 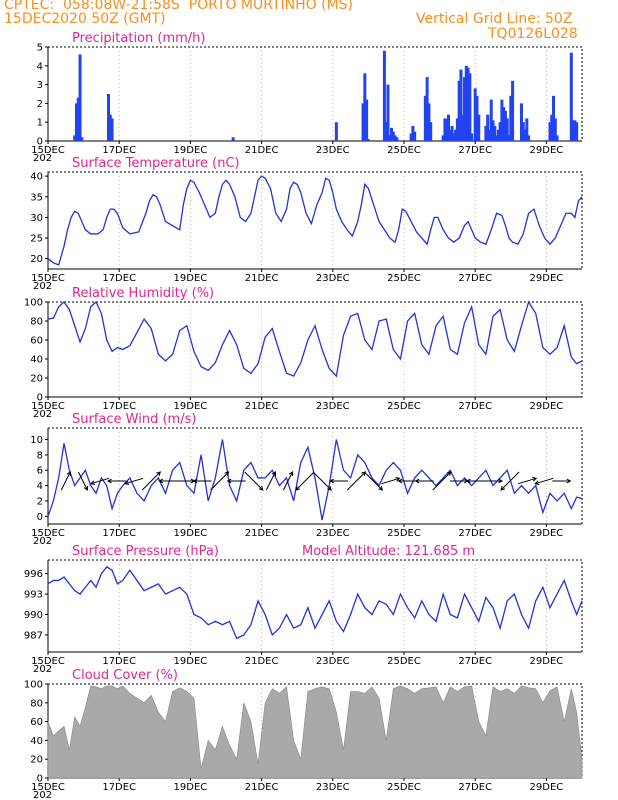 I want to click on y-tick-label: 996, so click(x=33, y=574).